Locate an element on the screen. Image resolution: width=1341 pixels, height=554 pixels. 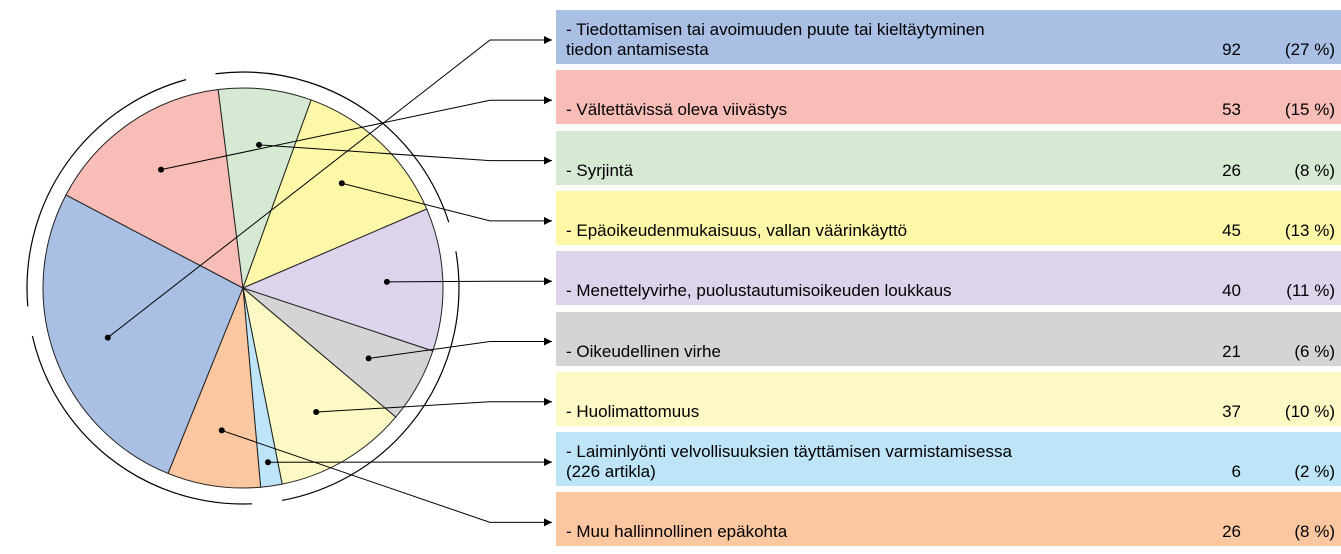
legend-row: - Vältettävissä oleva viivästys 53 (15 %) is located at coordinates (948, 97).